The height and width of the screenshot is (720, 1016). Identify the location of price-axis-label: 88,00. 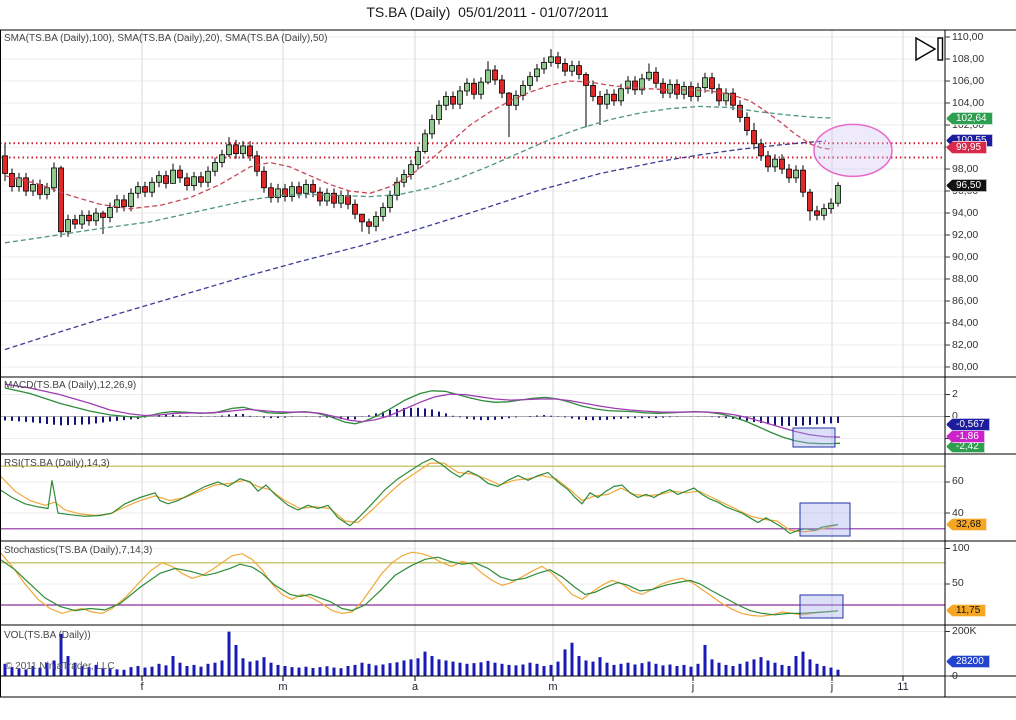
(965, 278).